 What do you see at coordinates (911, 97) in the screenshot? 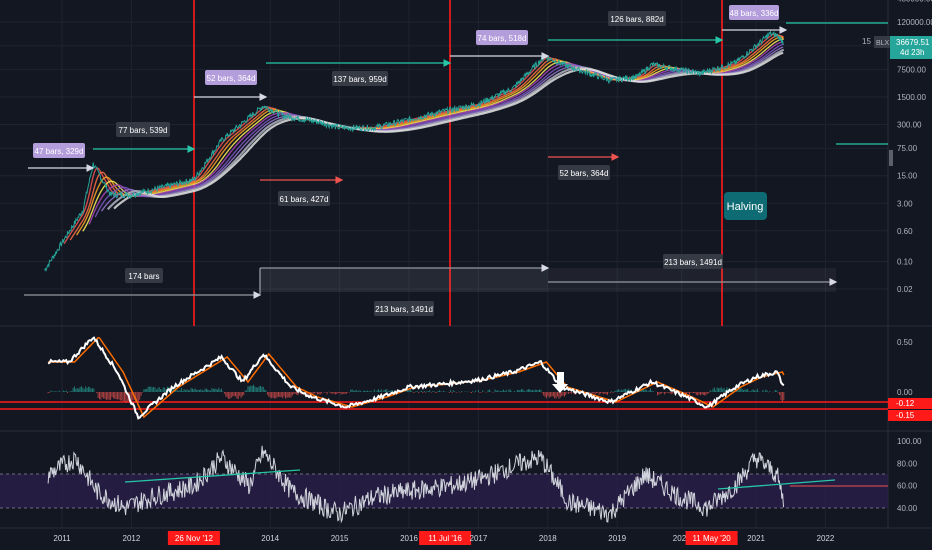
I see `price-axis-label: 1500.00` at bounding box center [911, 97].